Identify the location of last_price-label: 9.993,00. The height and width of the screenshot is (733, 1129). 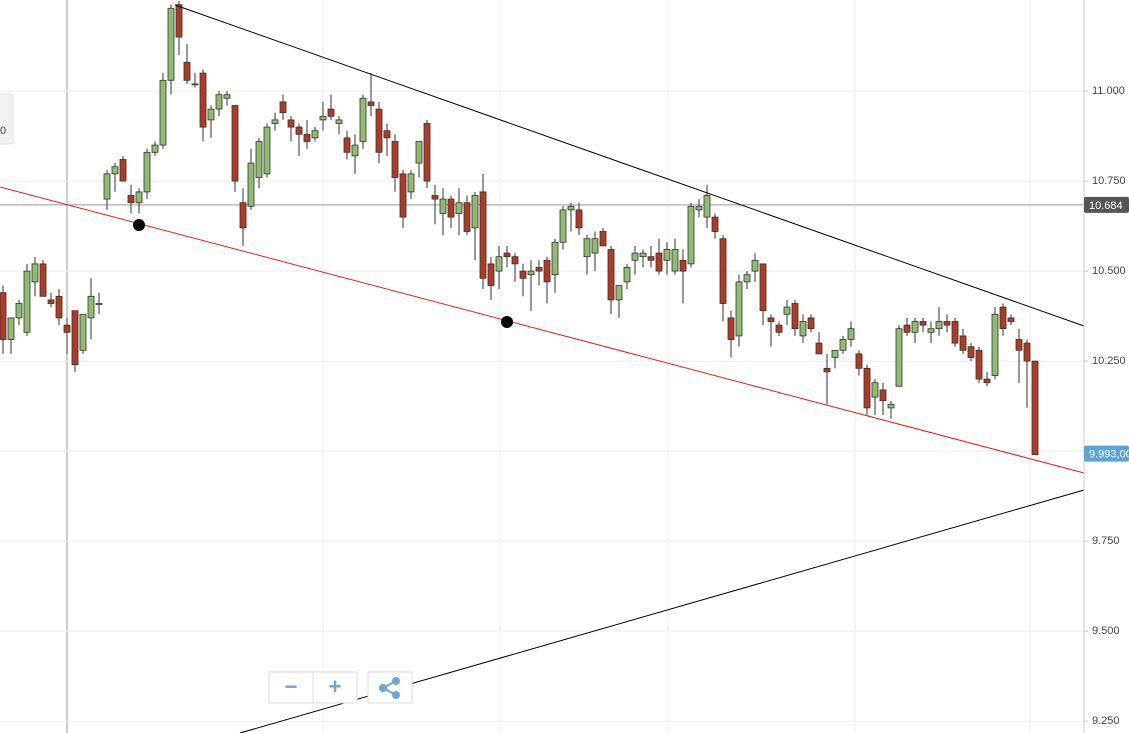
(1109, 455).